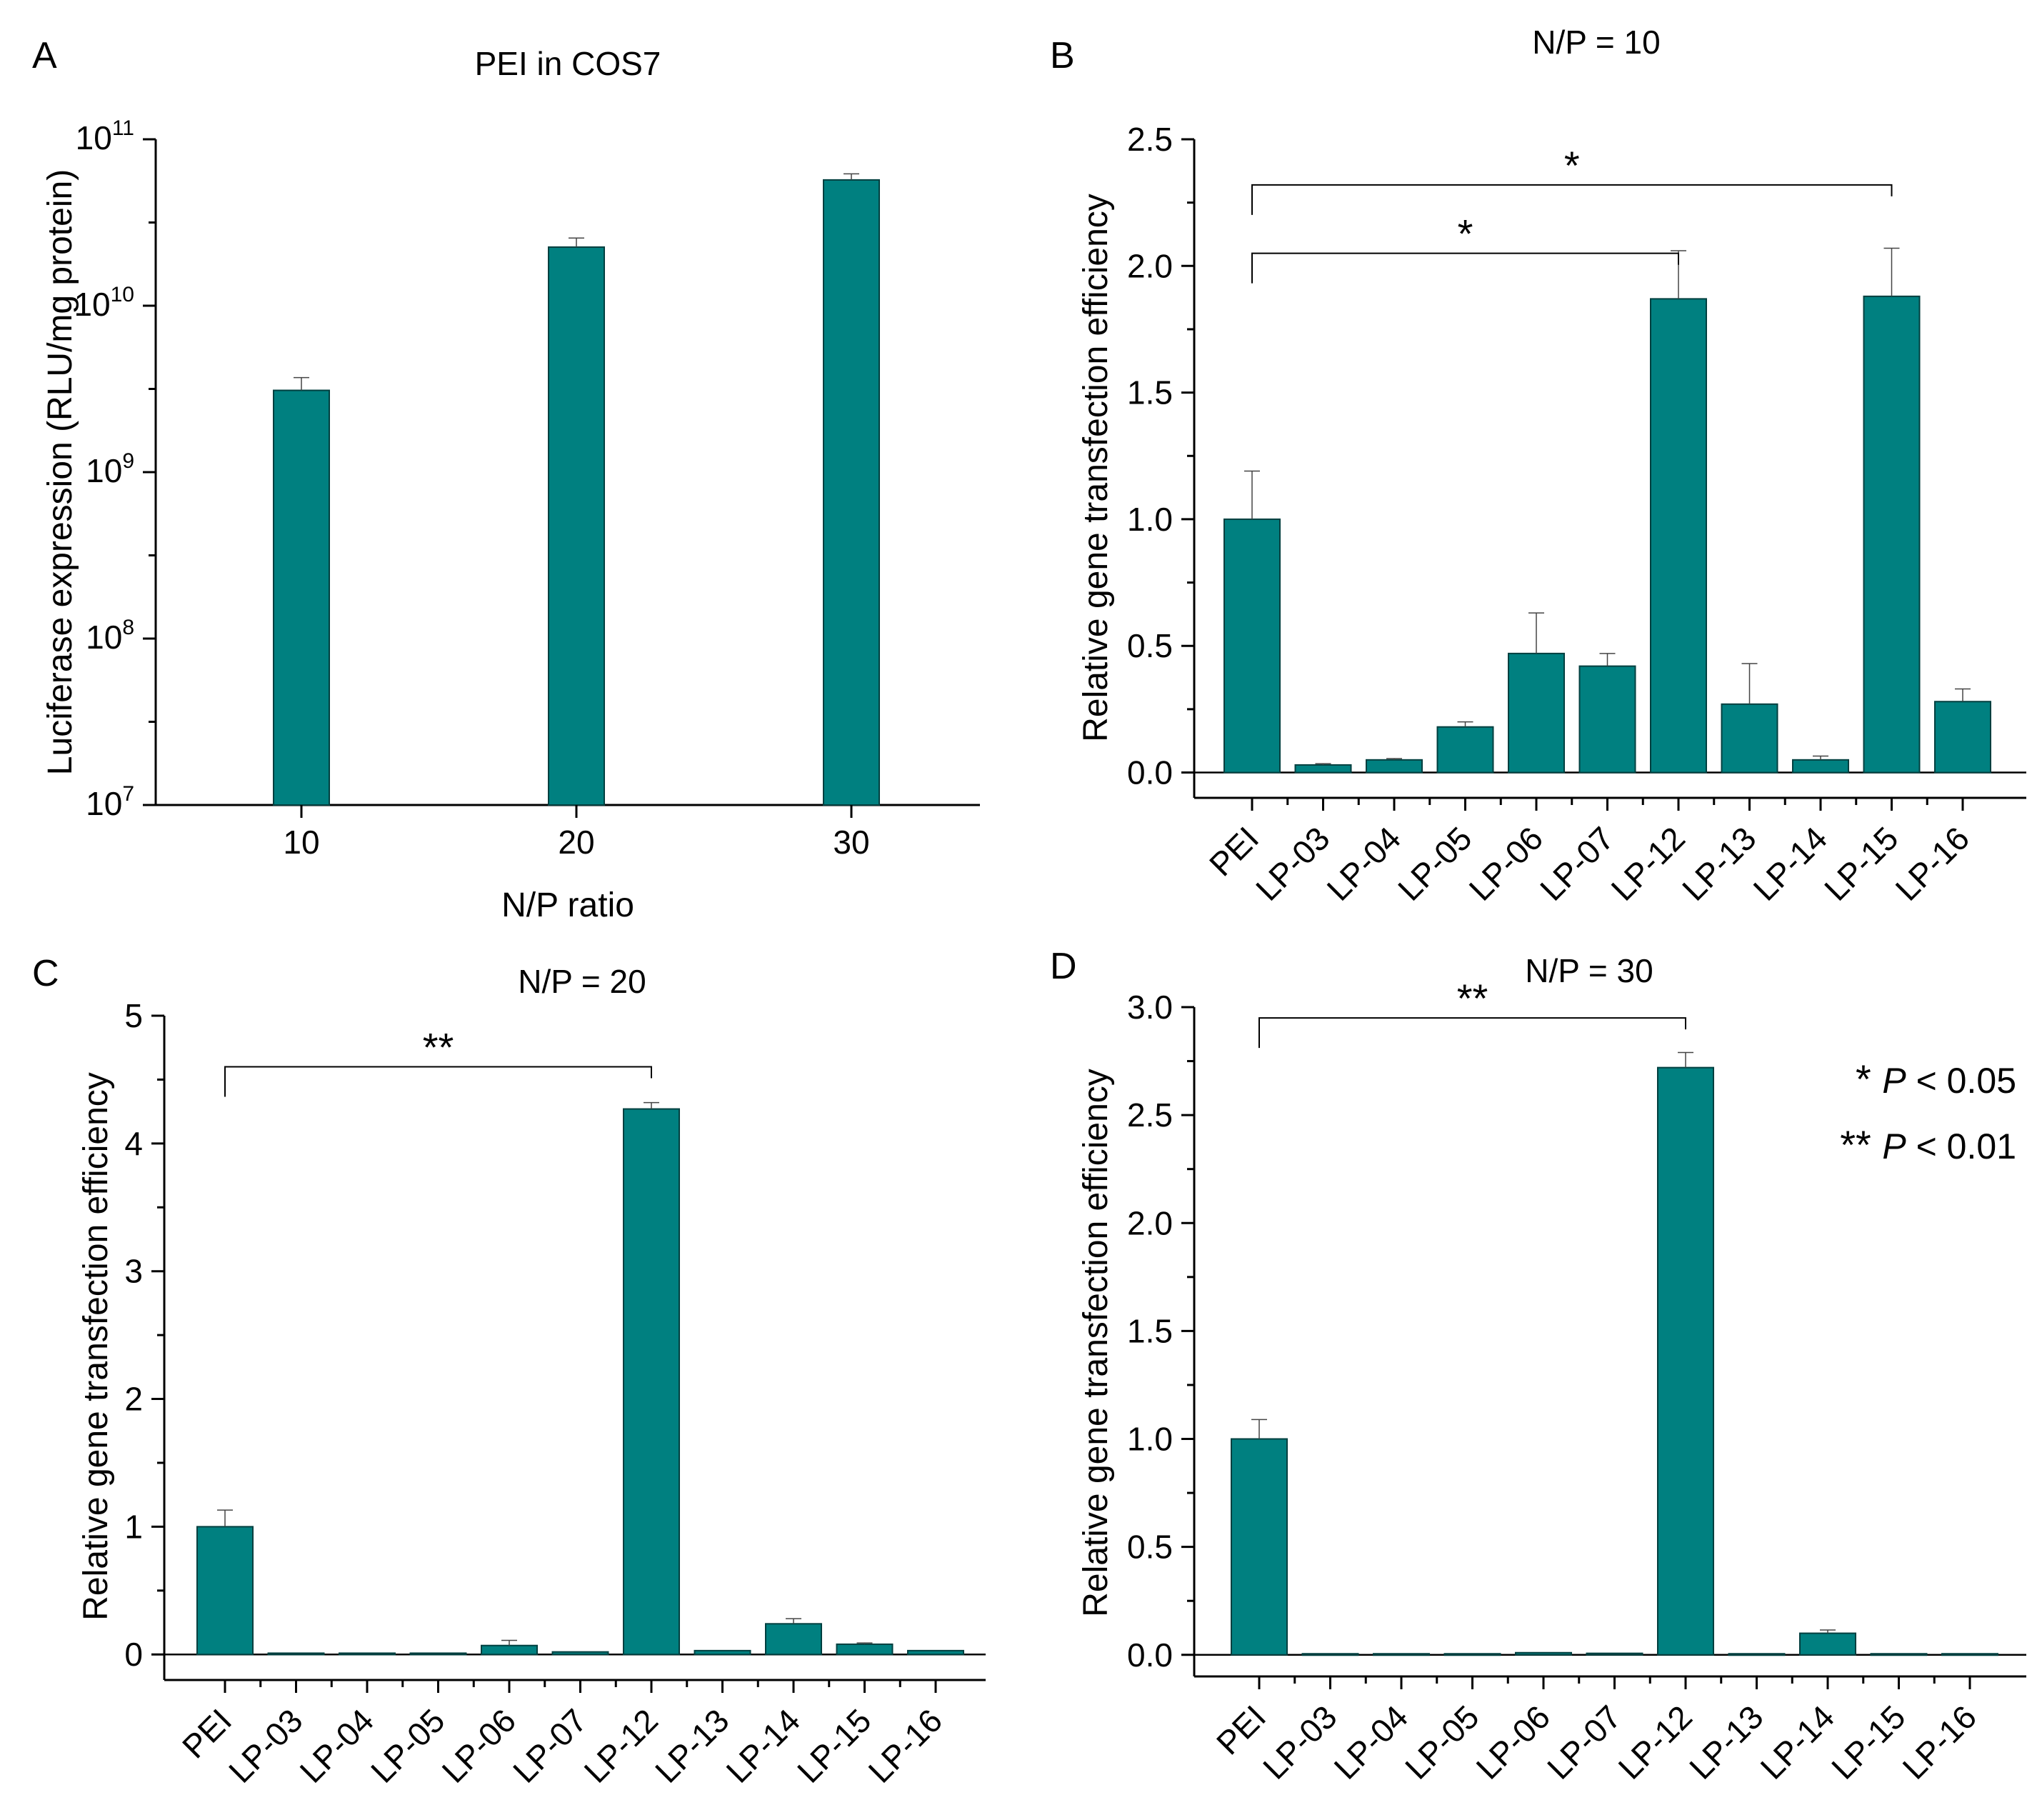 This screenshot has height=1820, width=2042. Describe the element at coordinates (1589, 970) in the screenshot. I see `chart-title: N/P = 30` at that location.